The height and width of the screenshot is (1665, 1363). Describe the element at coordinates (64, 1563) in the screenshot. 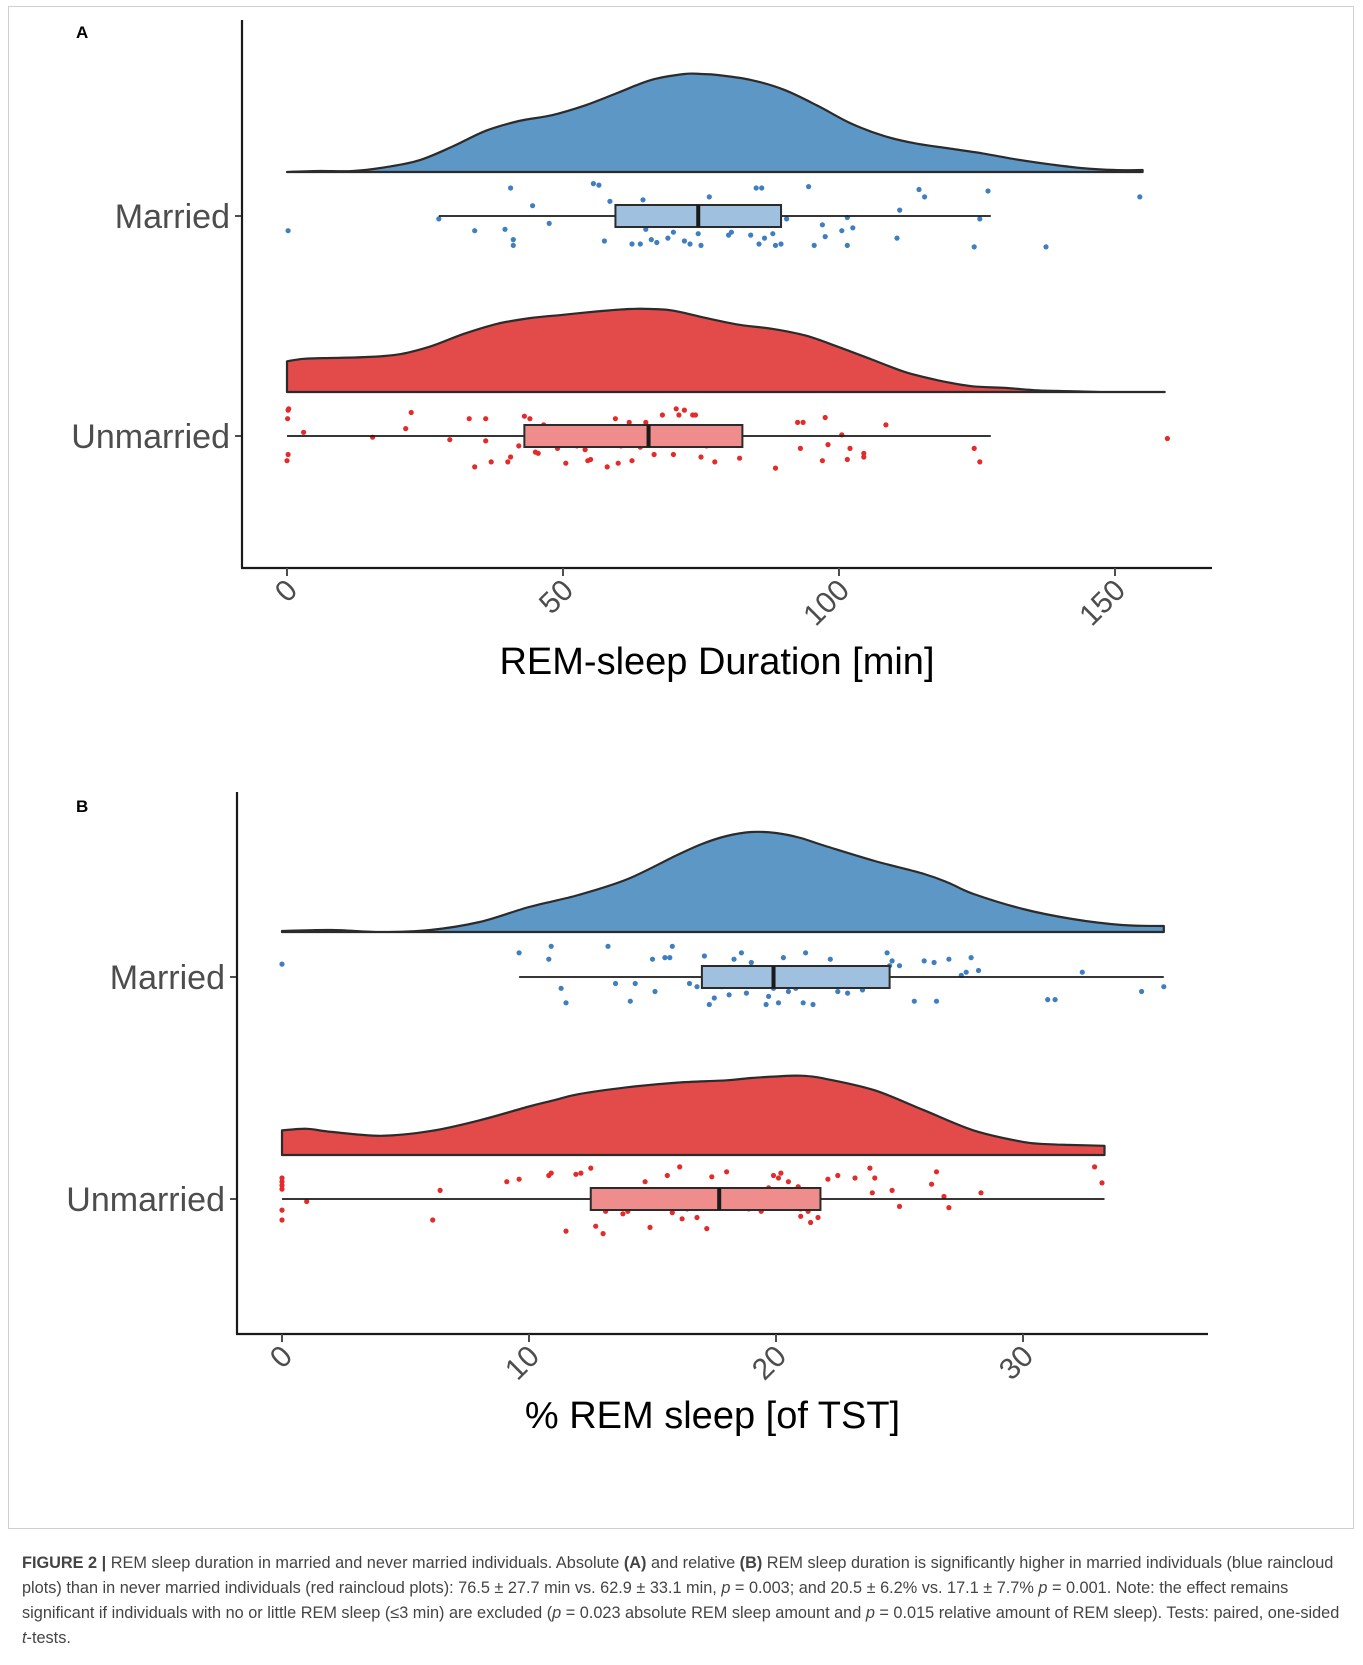

I see `caption-figure-number: FIGURE 2 |` at that location.